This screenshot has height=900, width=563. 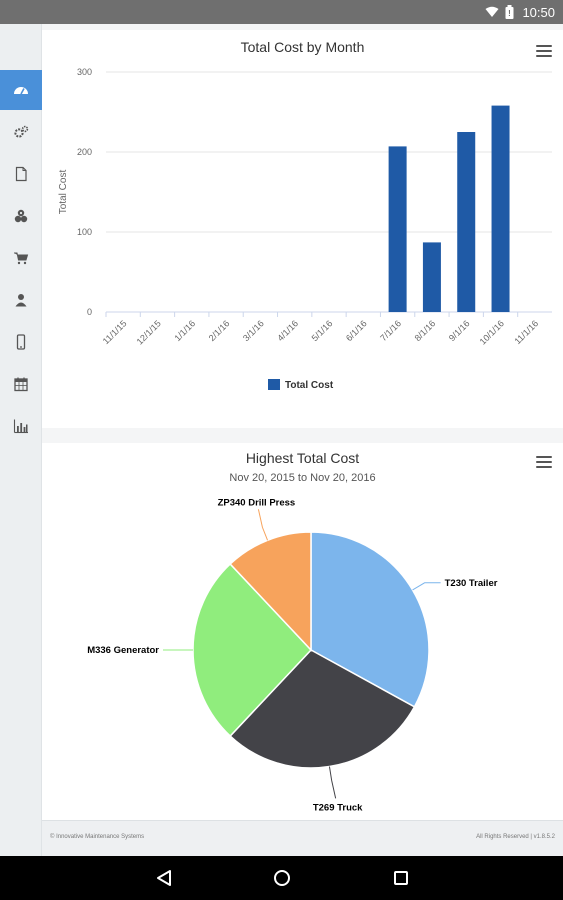 I want to click on sidebar-item-calendar, so click(x=21, y=384).